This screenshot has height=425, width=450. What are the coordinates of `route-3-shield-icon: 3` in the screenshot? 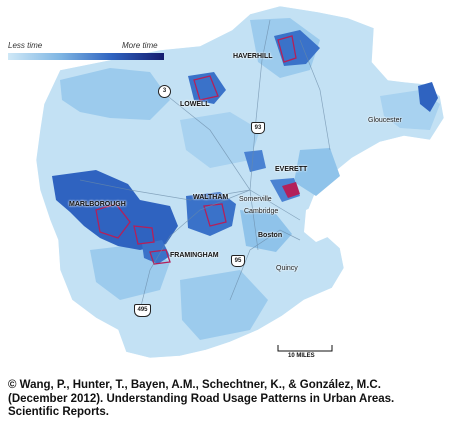 It's located at (164, 91).